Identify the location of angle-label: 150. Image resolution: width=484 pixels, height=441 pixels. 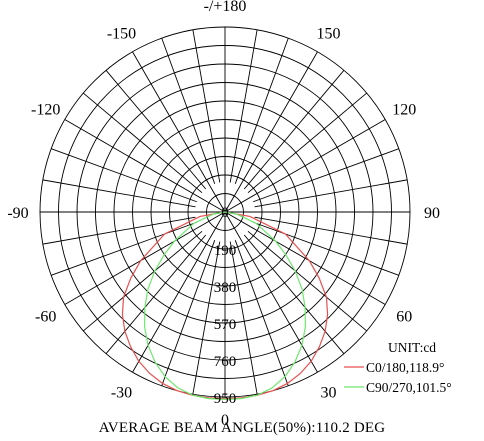
(329, 34).